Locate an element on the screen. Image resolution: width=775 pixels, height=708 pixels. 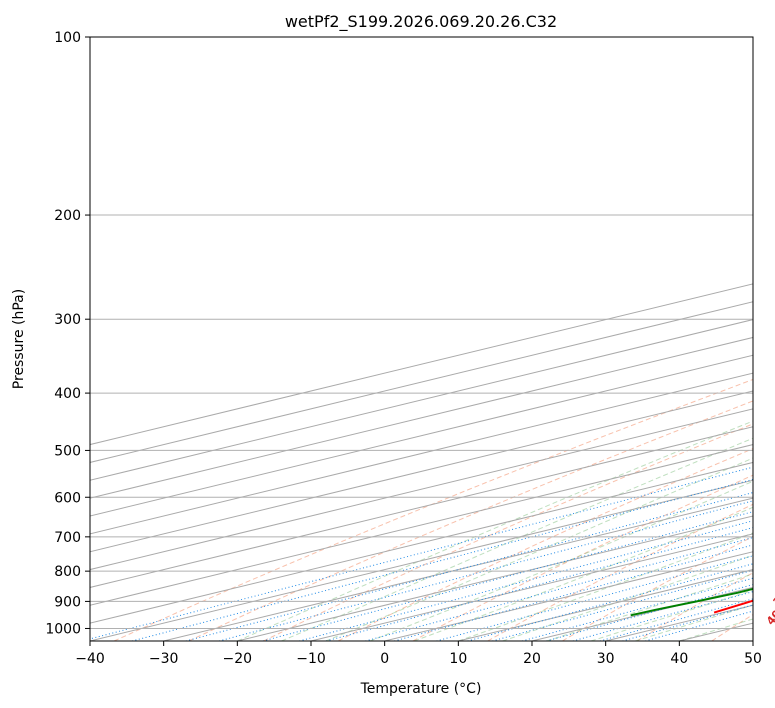
y-tick-label: 400 is located at coordinates (67, 394).